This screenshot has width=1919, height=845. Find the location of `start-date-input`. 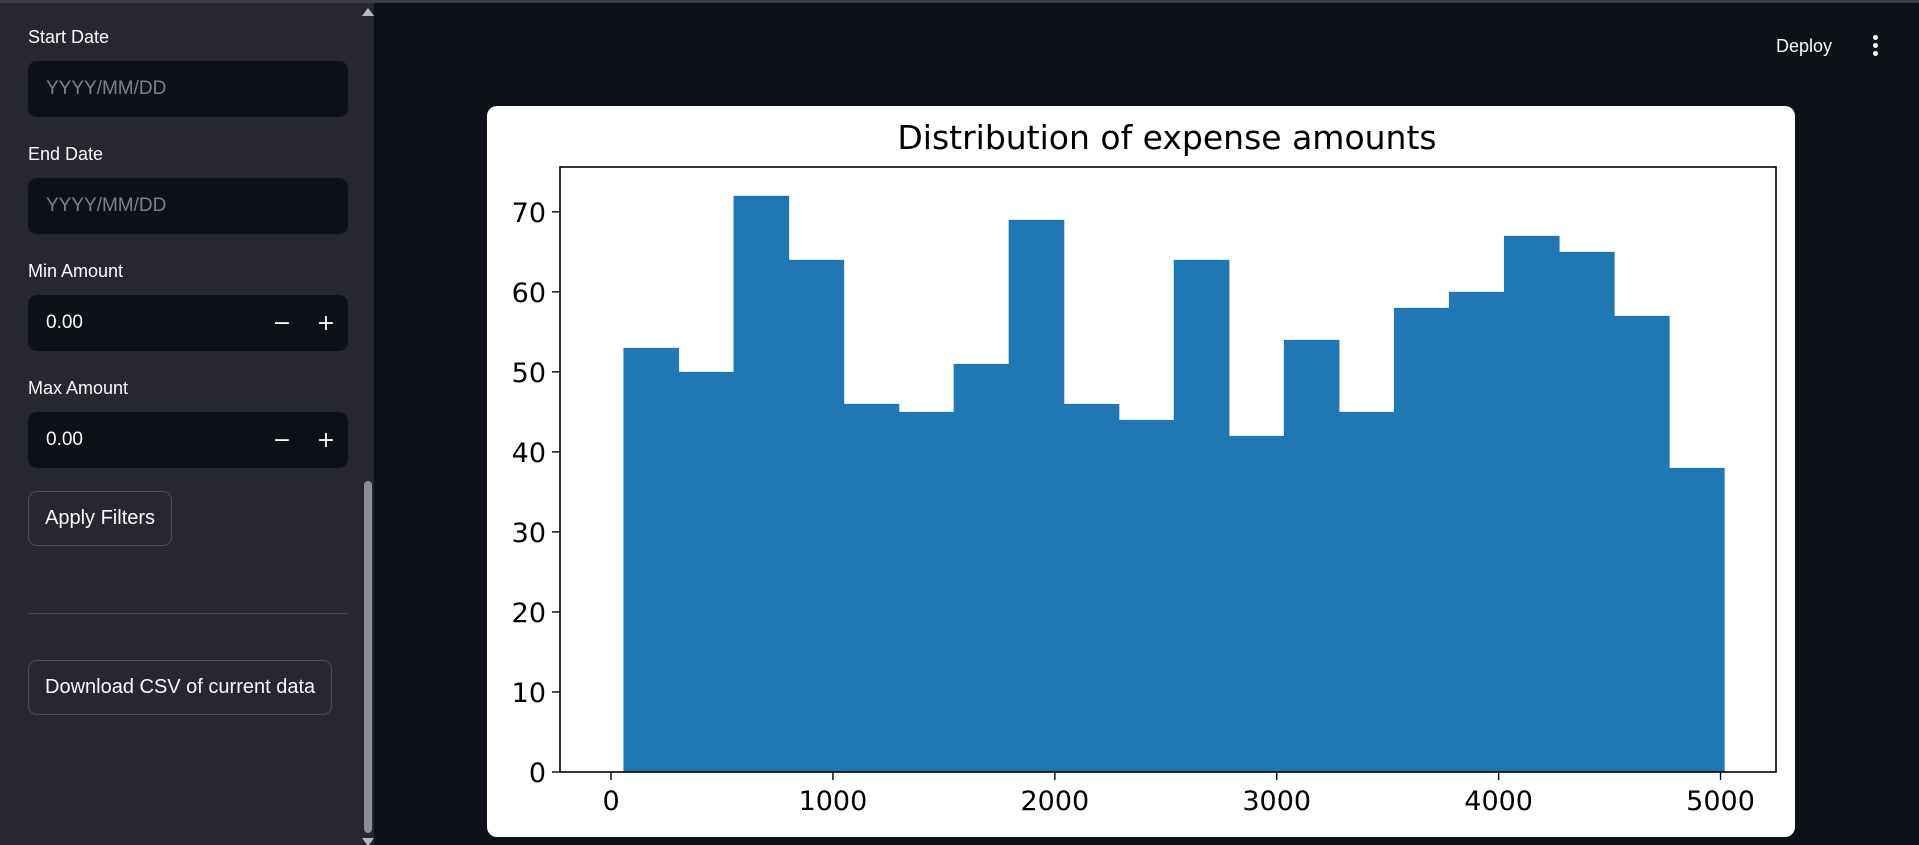

start-date-input is located at coordinates (188, 89).